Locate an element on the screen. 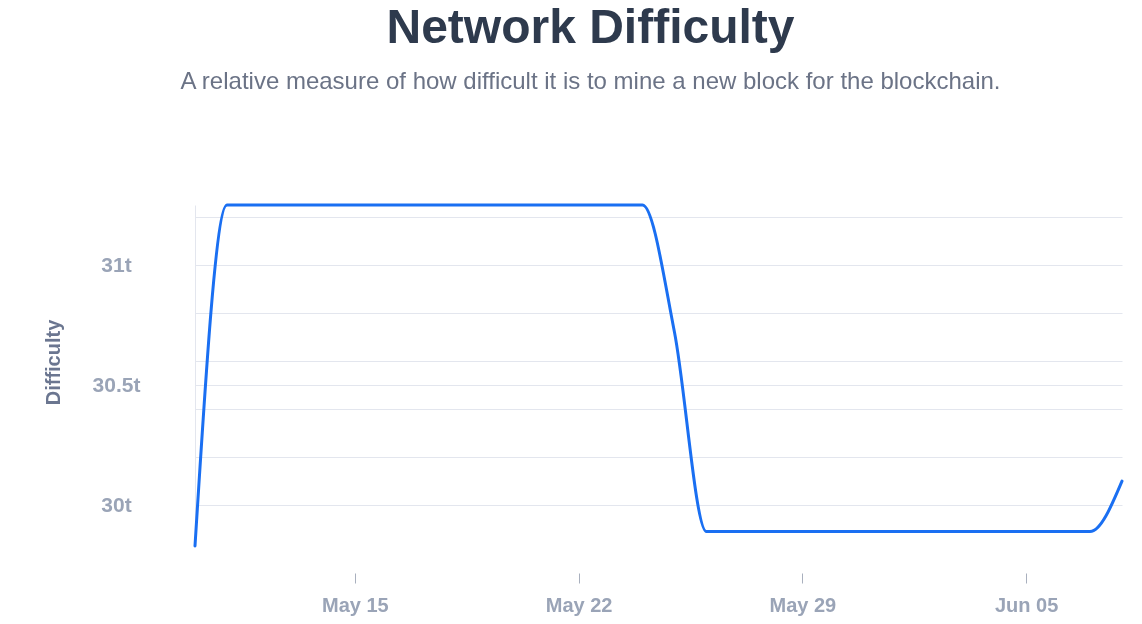  y-tick-label: 30t is located at coordinates (116, 504).